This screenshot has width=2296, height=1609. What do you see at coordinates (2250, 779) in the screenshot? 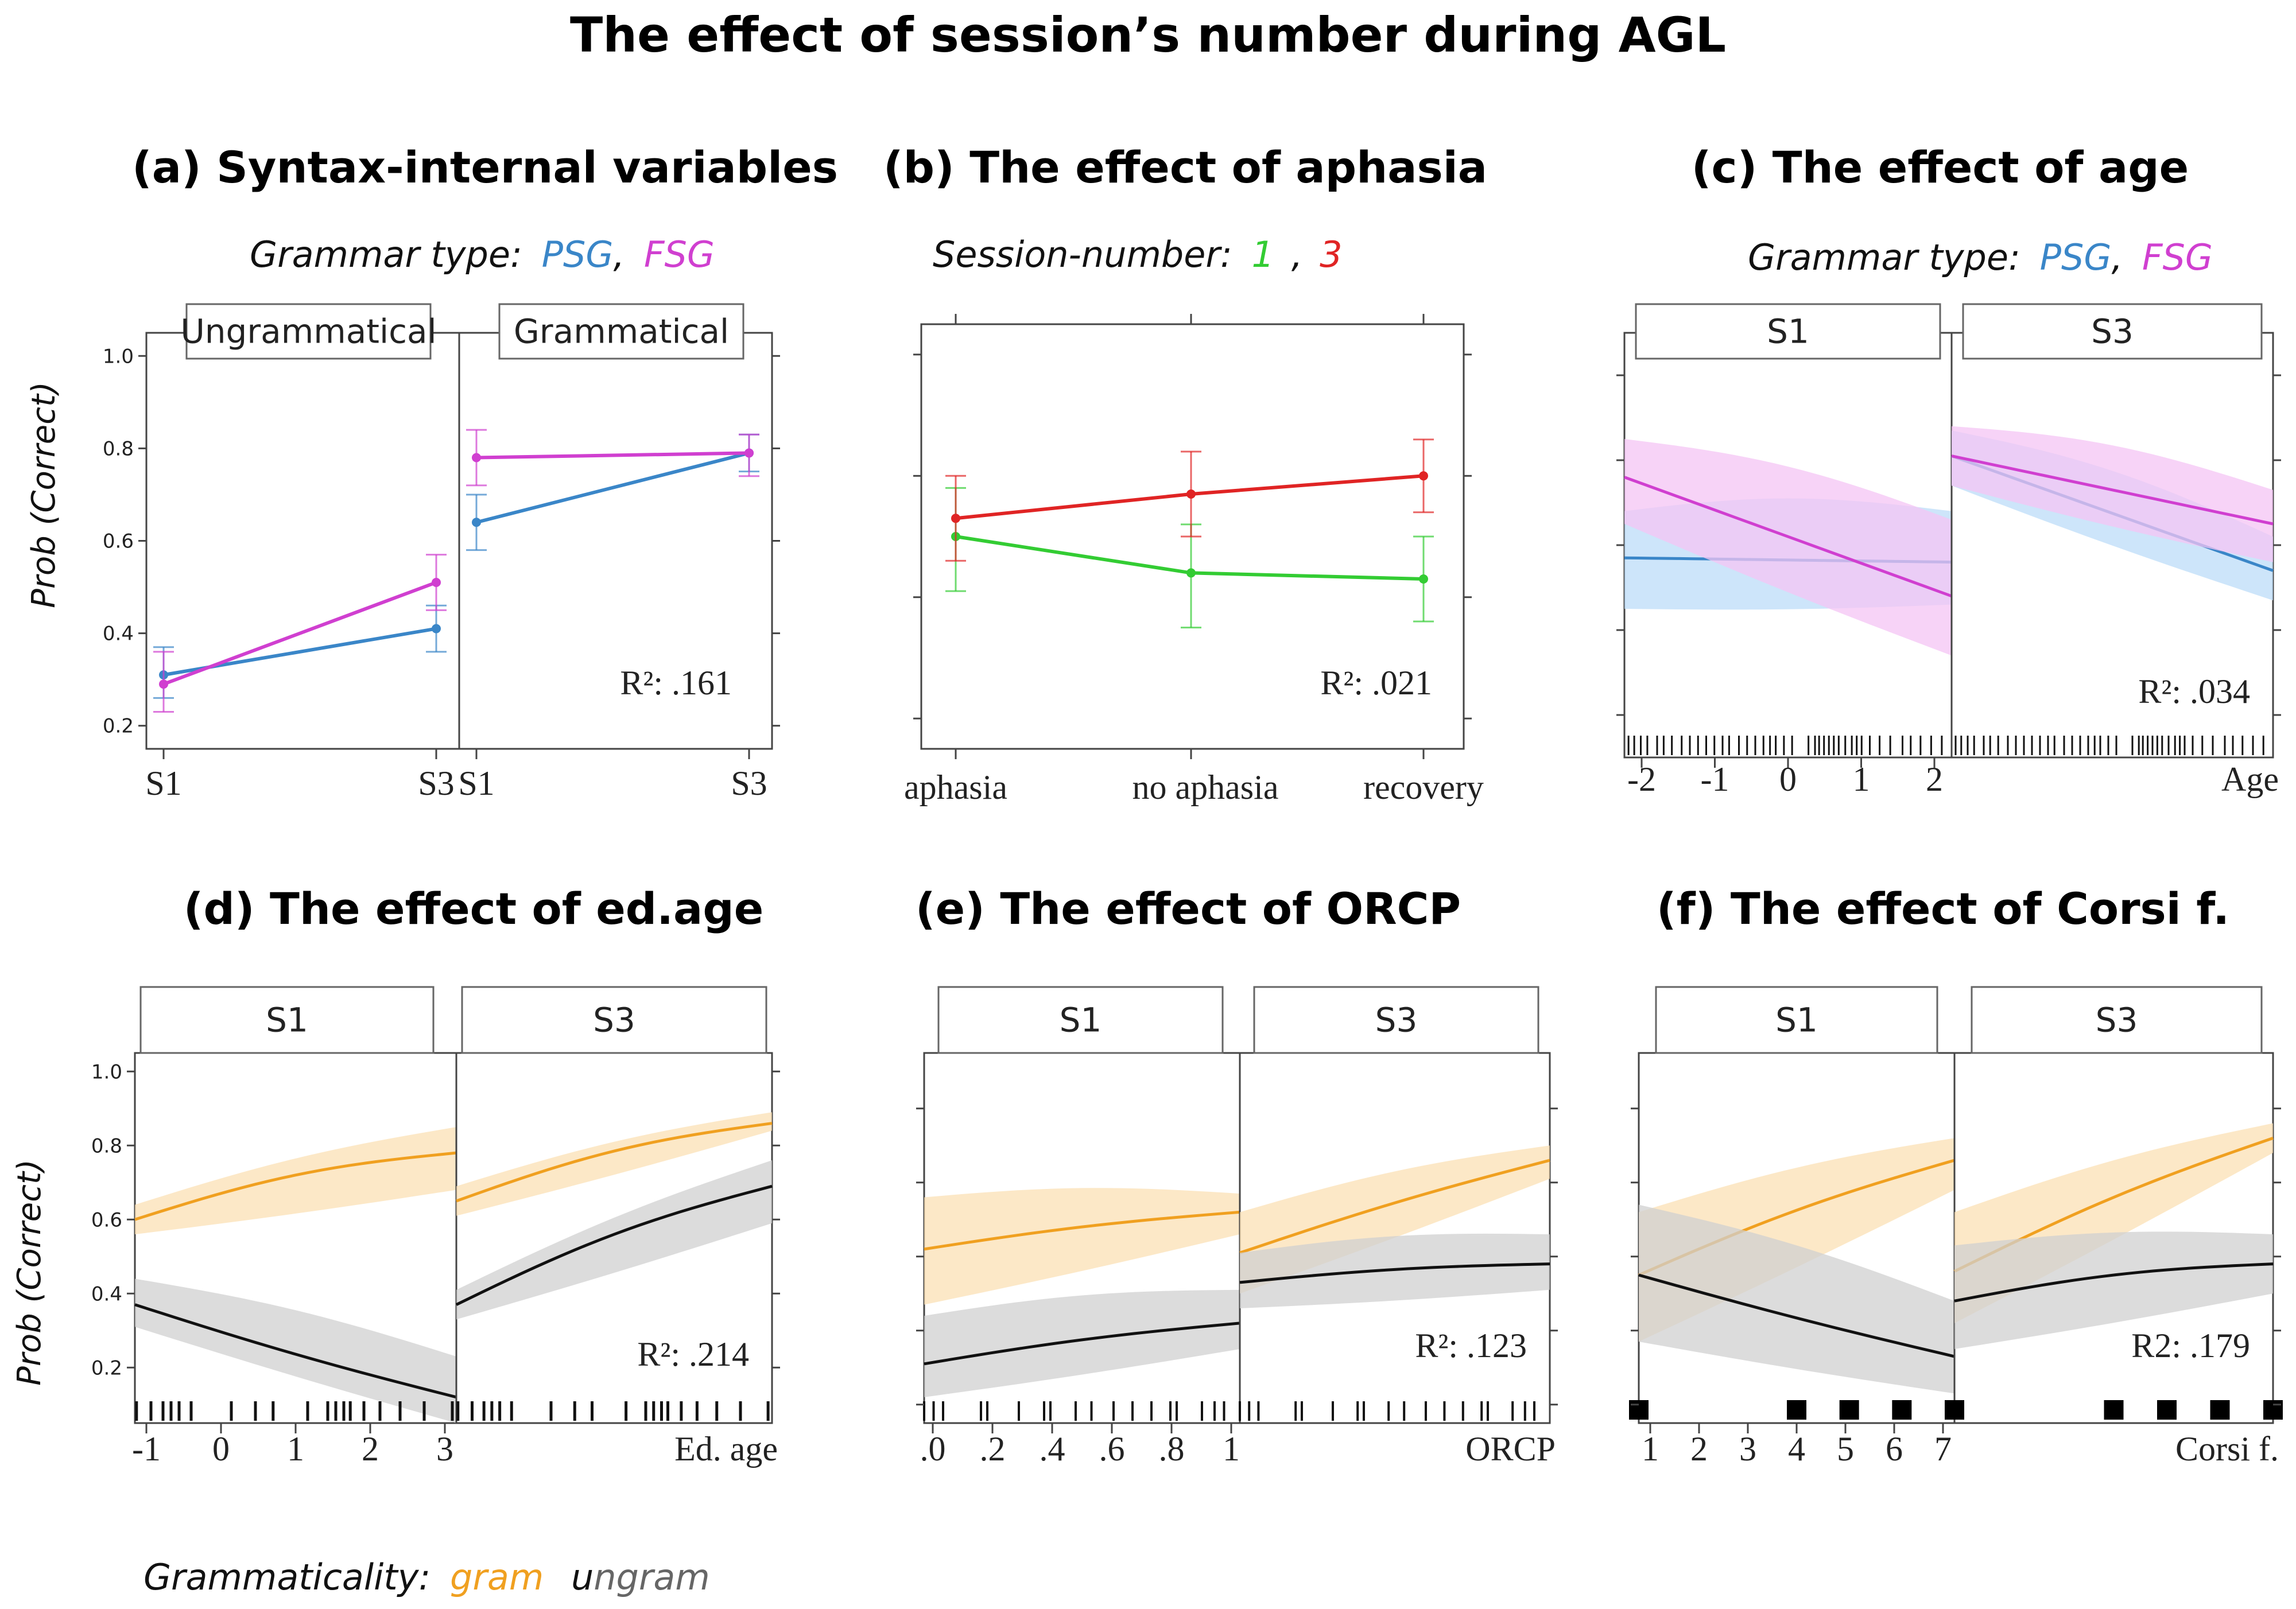
I see `x-axis-label-c: Age` at bounding box center [2250, 779].